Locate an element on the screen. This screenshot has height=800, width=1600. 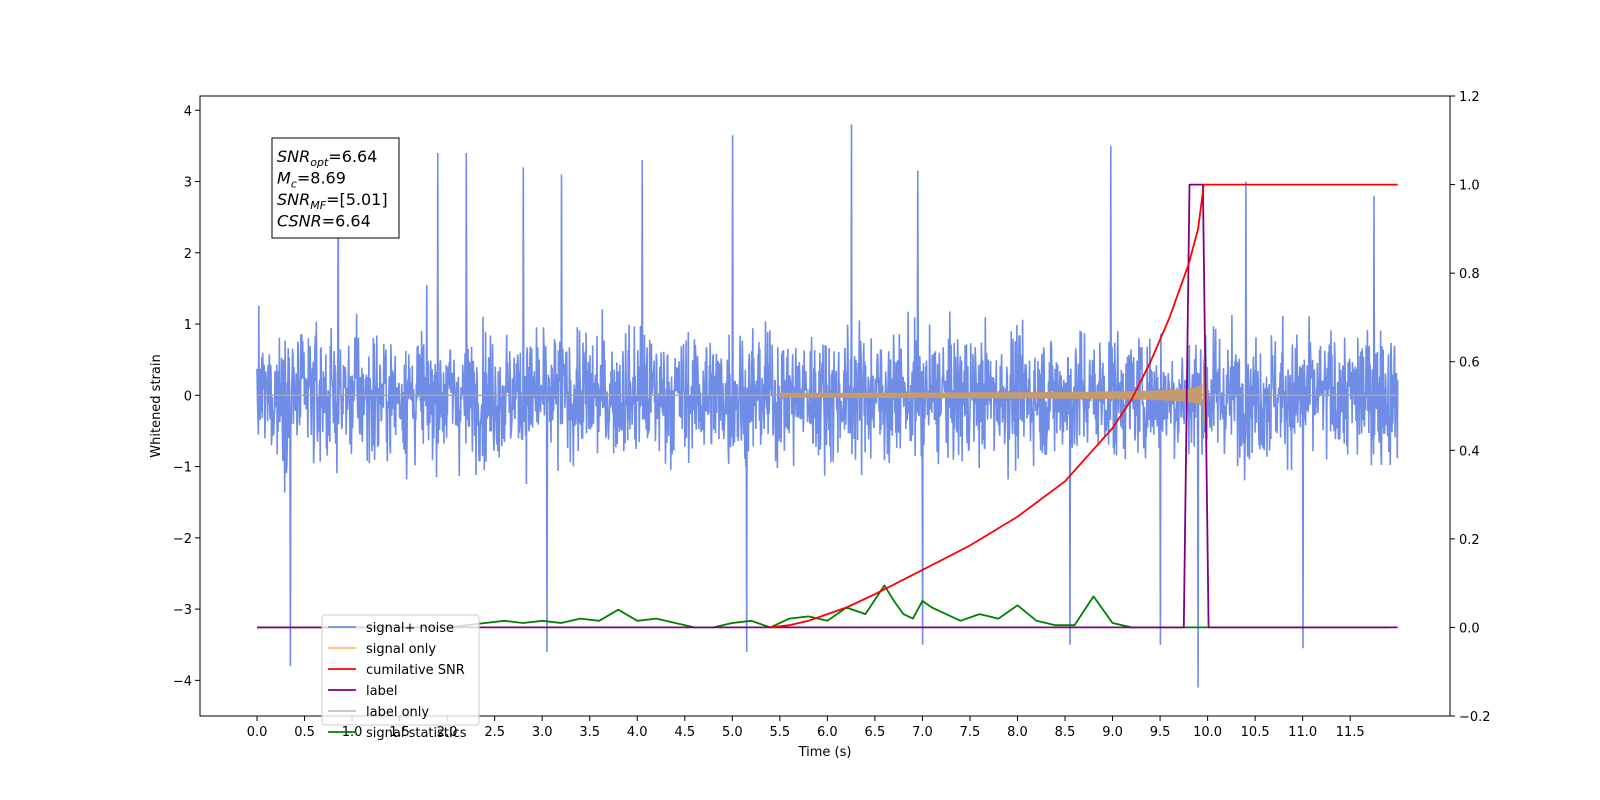
info-box-frame is located at coordinates (335, 188).